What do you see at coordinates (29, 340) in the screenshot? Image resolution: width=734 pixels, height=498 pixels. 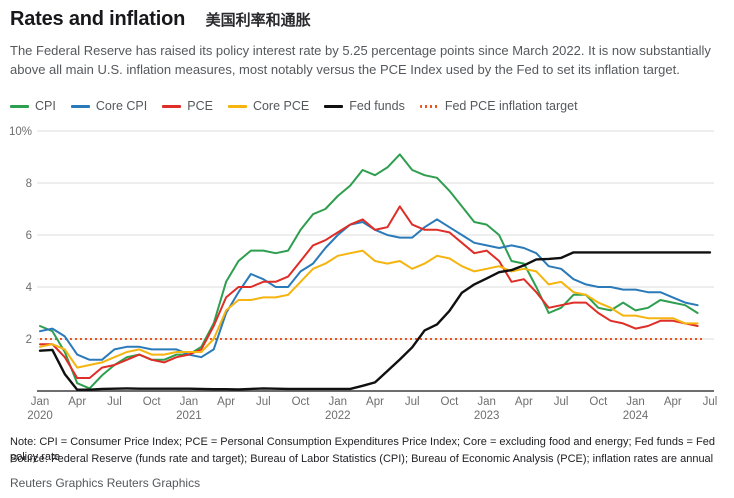 I see `y-axis-tick-label: 2` at bounding box center [29, 340].